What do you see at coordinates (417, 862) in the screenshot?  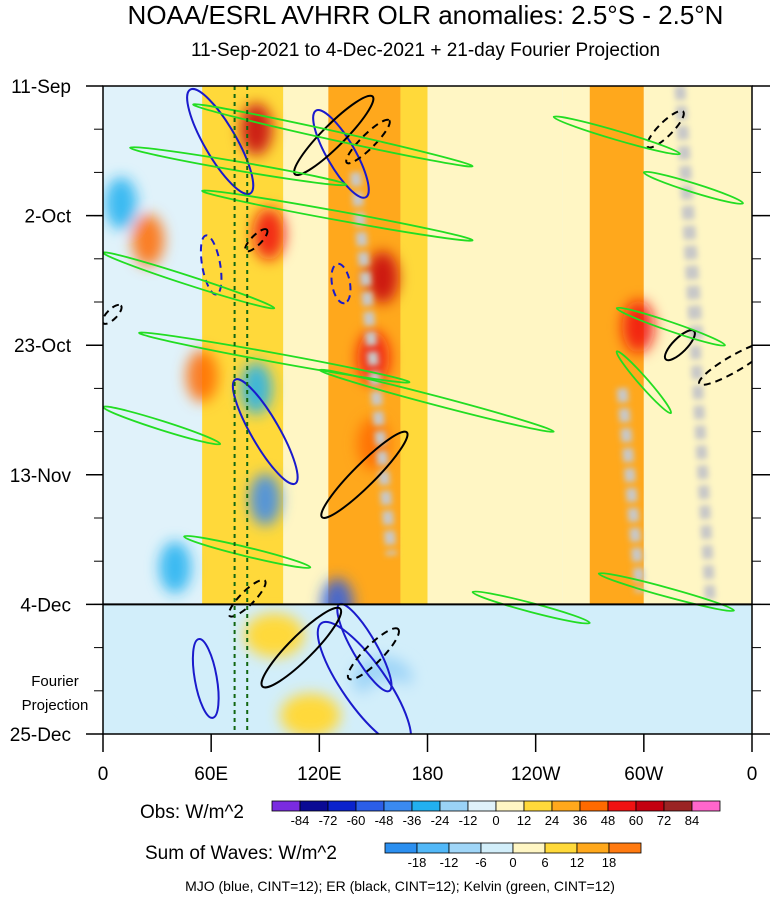 I see `waves-colorbar-tick-label: -18` at bounding box center [417, 862].